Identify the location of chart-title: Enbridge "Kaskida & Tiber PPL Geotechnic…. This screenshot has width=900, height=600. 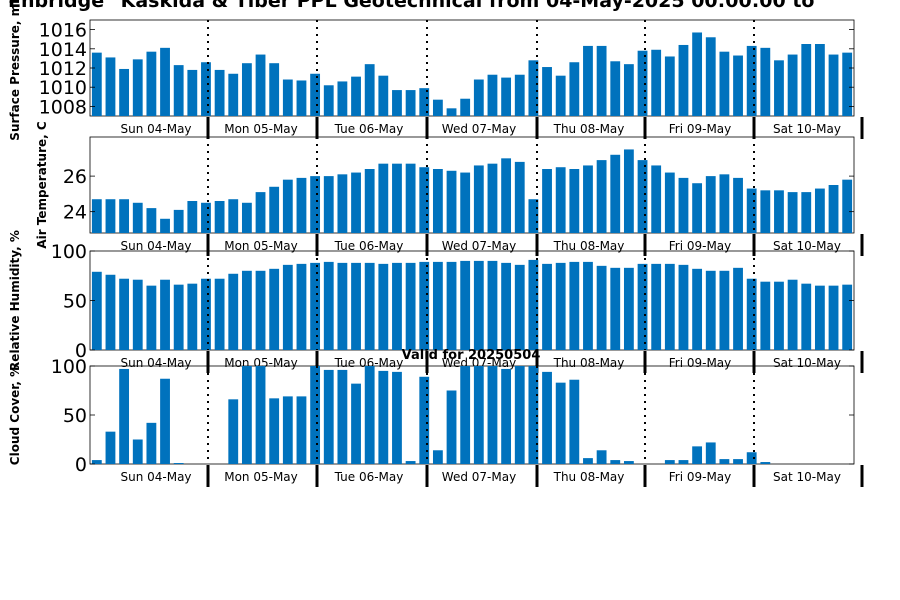
(411, 6).